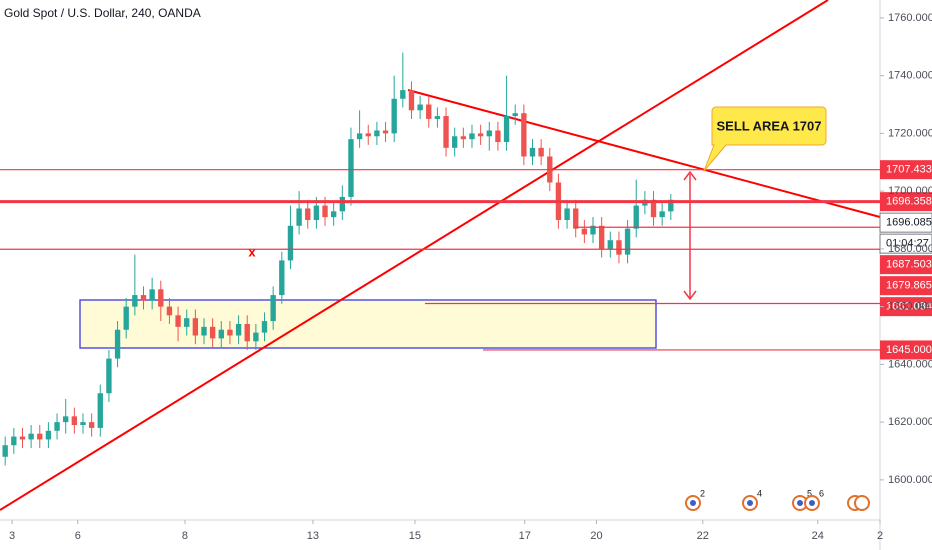  Describe the element at coordinates (910, 76) in the screenshot. I see `y-tick-label: 1740.000` at that location.